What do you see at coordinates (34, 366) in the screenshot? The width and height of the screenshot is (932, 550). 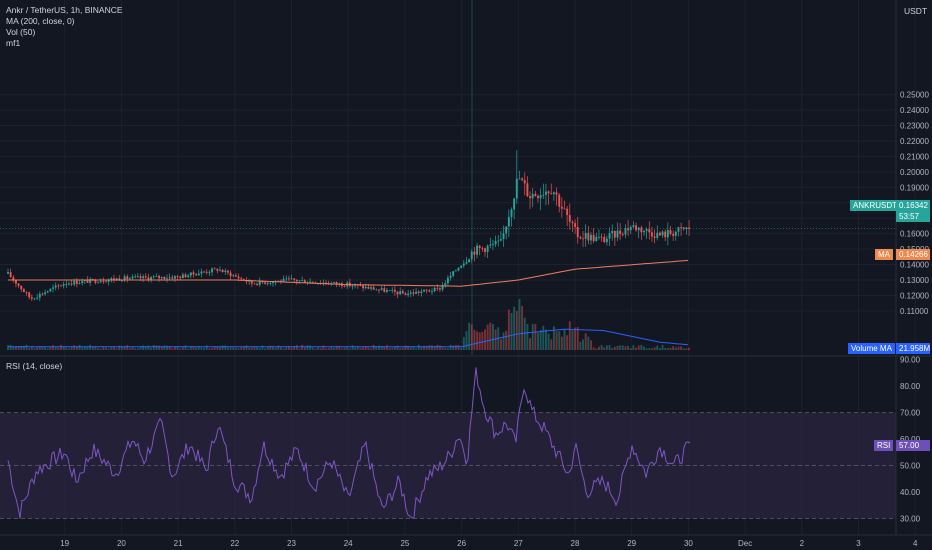 I see `rsi-legend: RSI (14, close)` at bounding box center [34, 366].